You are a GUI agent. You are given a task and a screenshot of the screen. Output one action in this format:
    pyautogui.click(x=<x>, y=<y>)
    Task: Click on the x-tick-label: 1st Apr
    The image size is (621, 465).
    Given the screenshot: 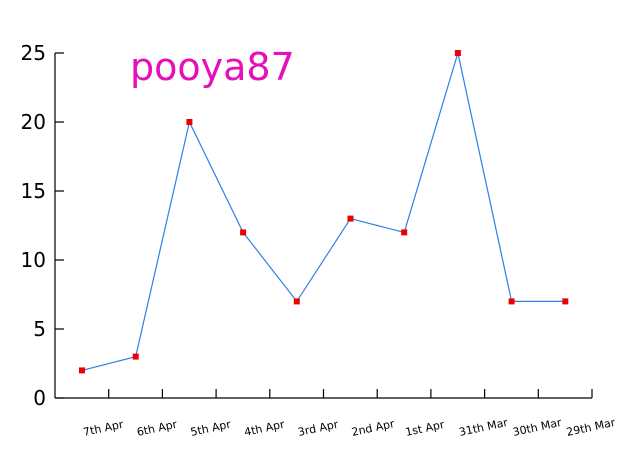 What is the action you would take?
    pyautogui.click(x=425, y=428)
    